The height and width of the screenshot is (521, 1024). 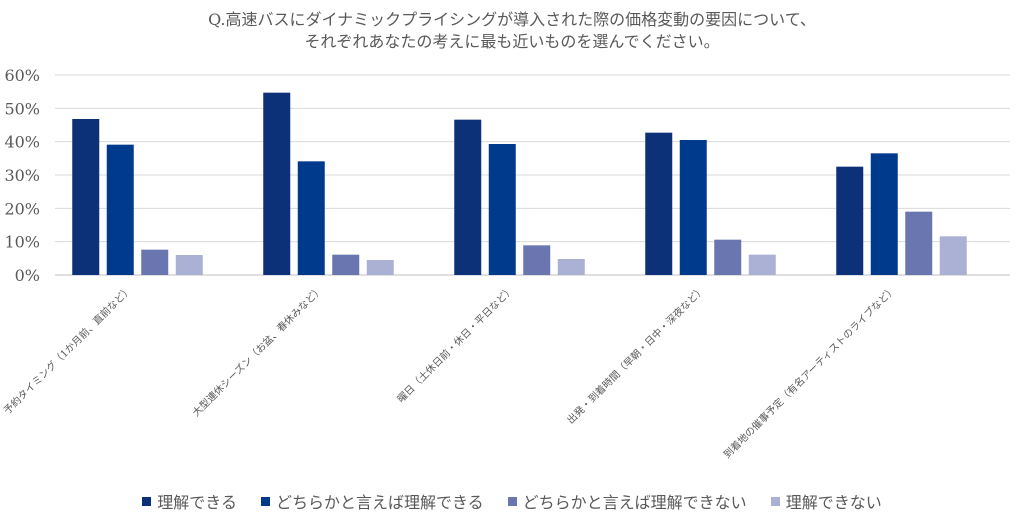 I want to click on x-tick-label: 大型連休シーズン（お盆、春休みなど）, so click(x=258, y=351).